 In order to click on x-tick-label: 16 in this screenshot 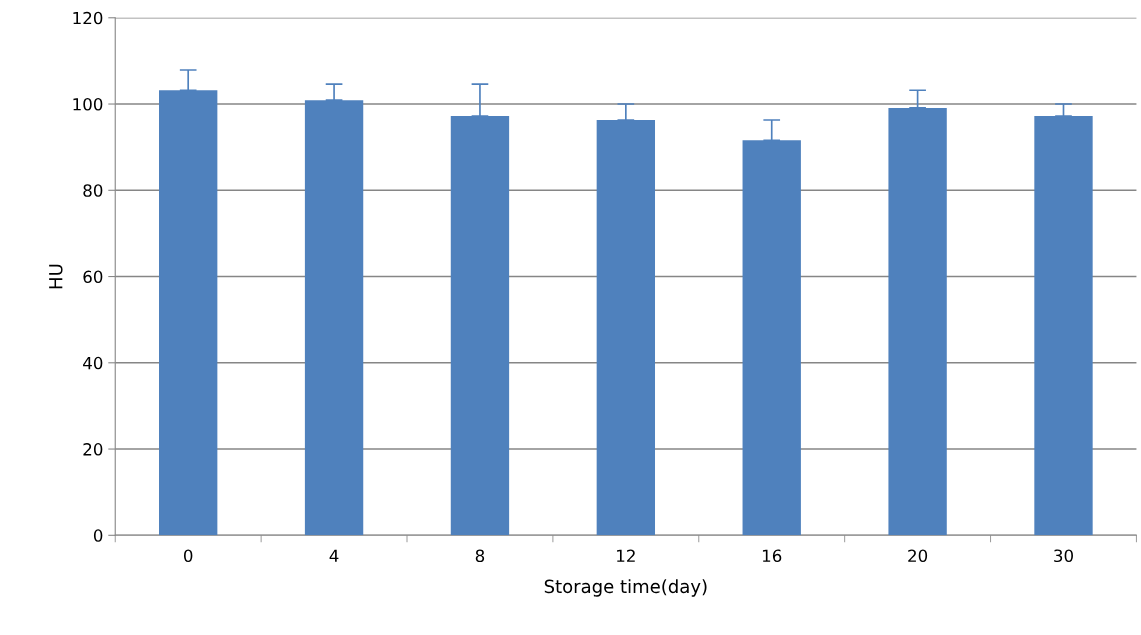, I will do `click(772, 556)`.